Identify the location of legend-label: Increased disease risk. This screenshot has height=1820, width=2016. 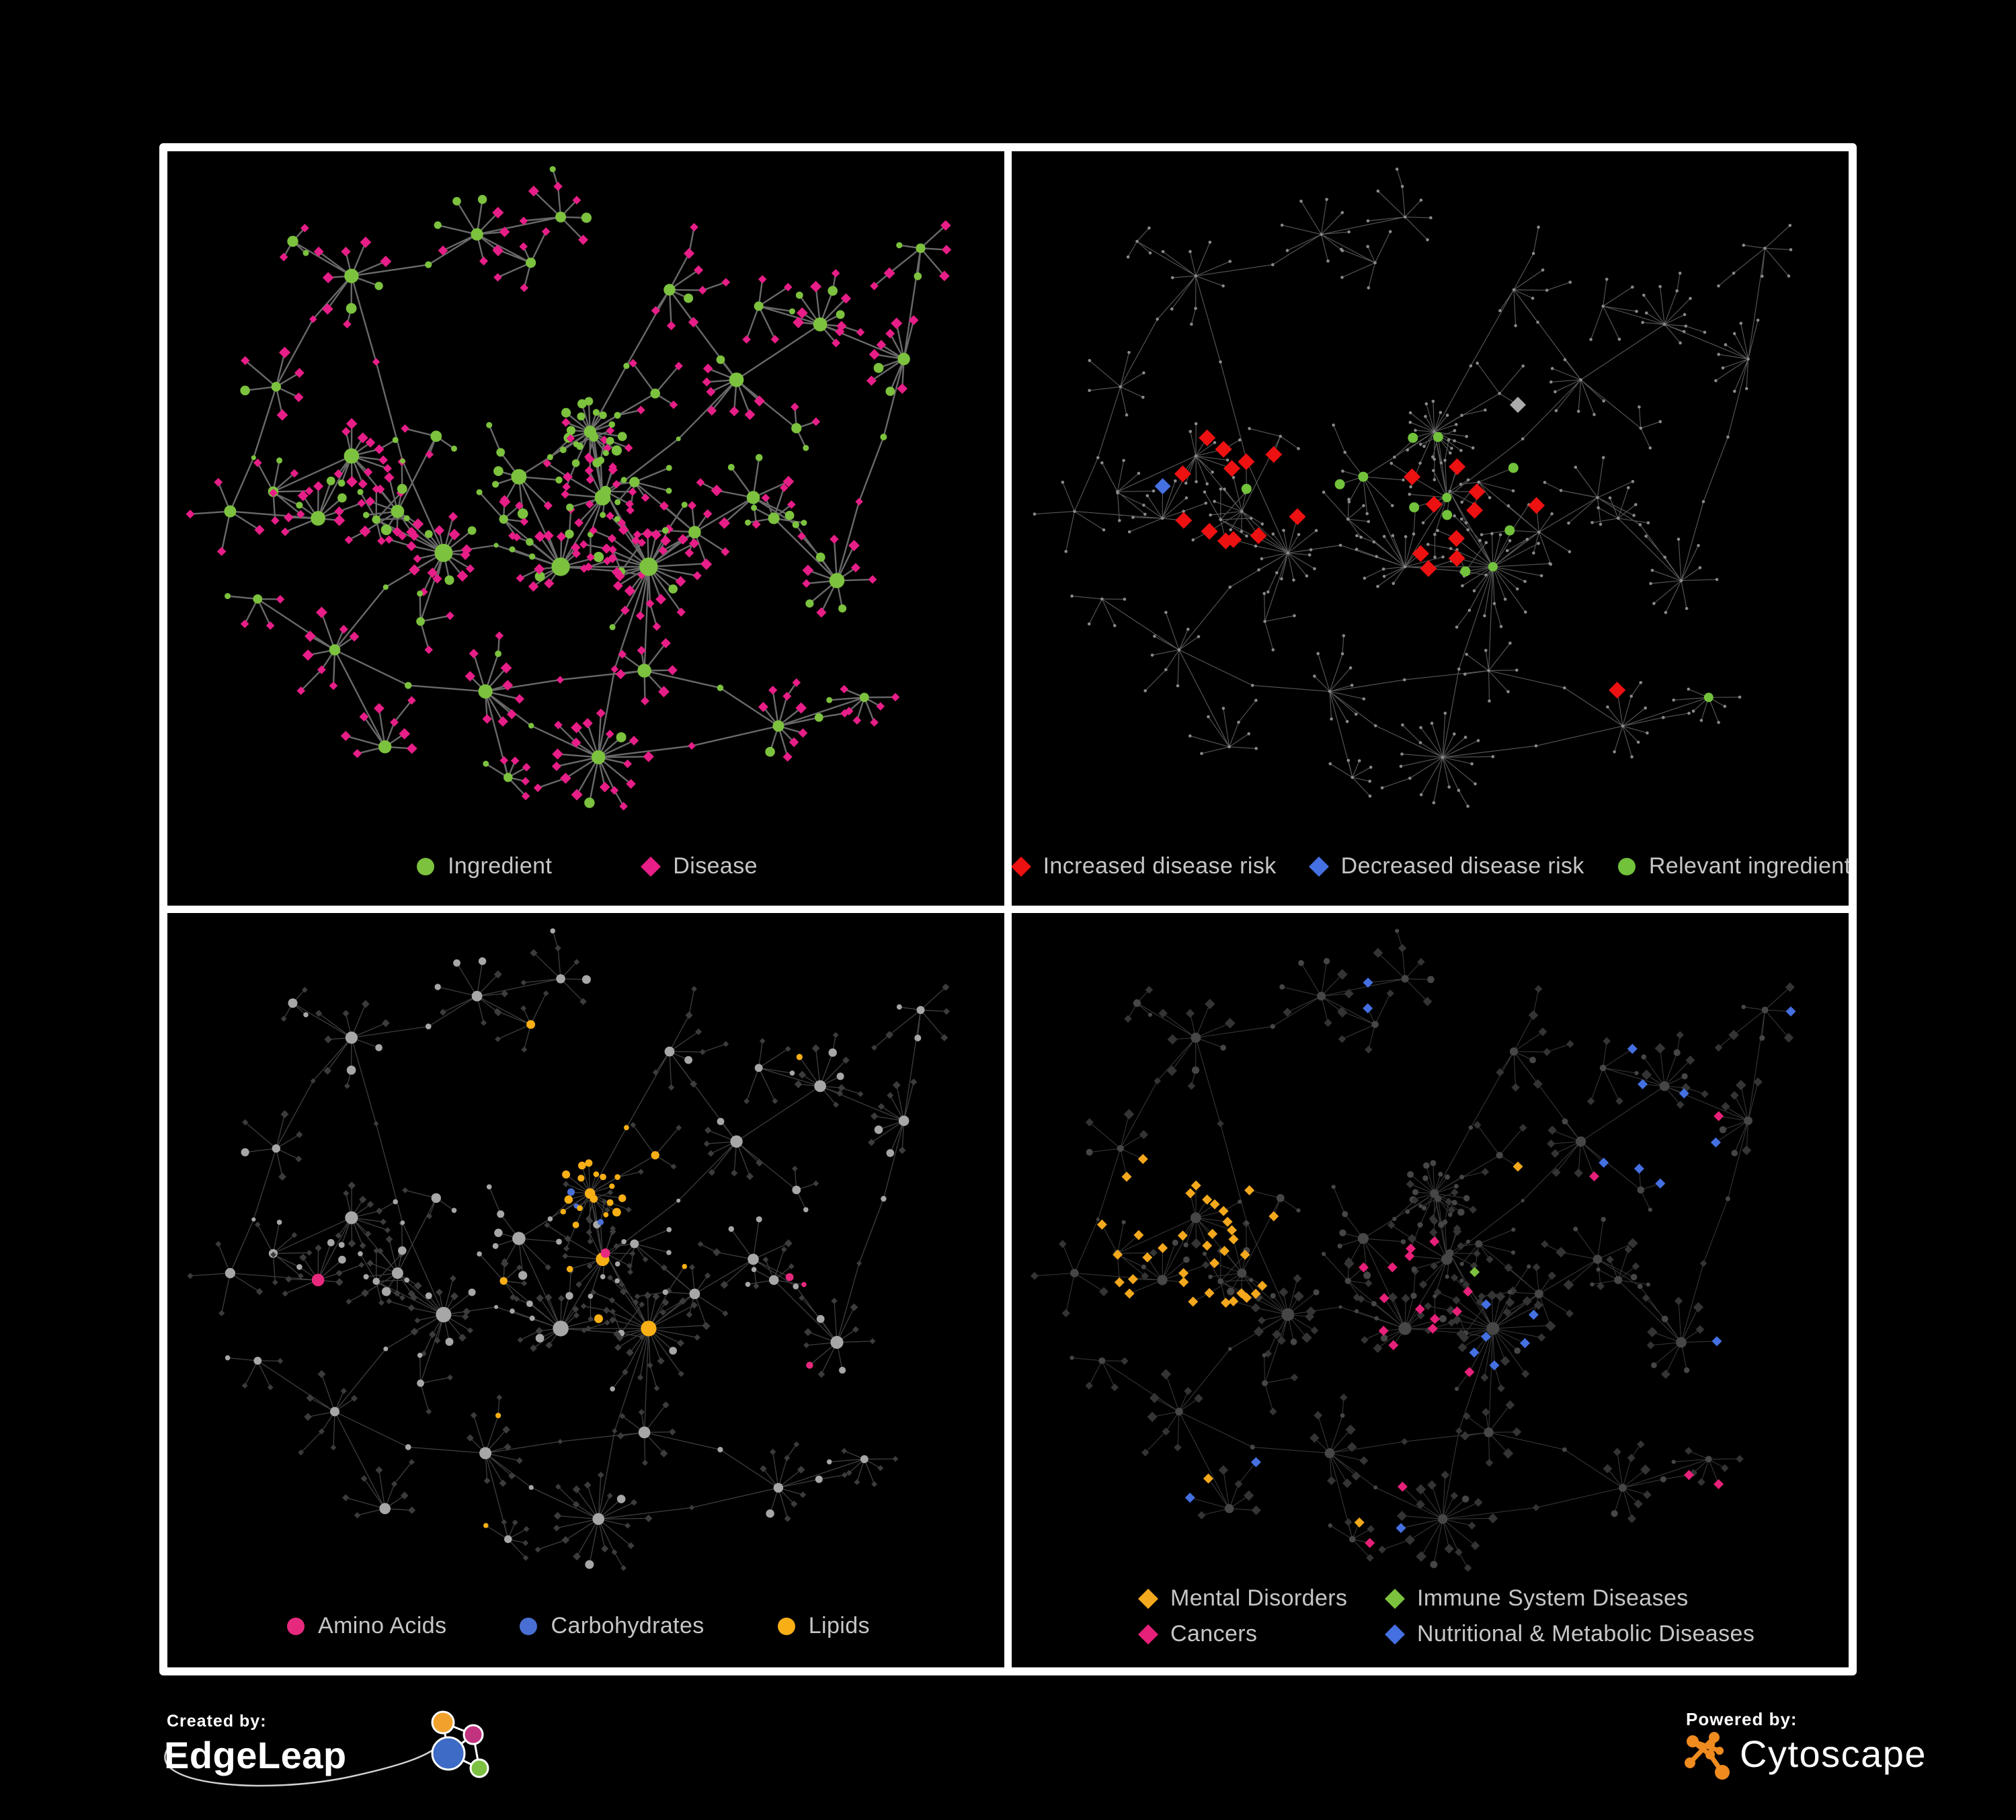
(1160, 866).